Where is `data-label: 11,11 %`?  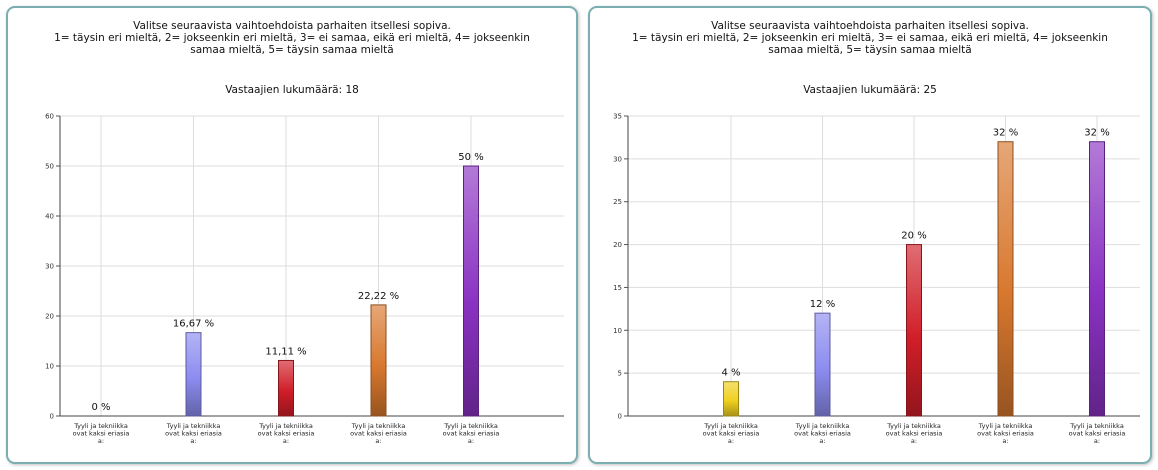 data-label: 11,11 % is located at coordinates (285, 351).